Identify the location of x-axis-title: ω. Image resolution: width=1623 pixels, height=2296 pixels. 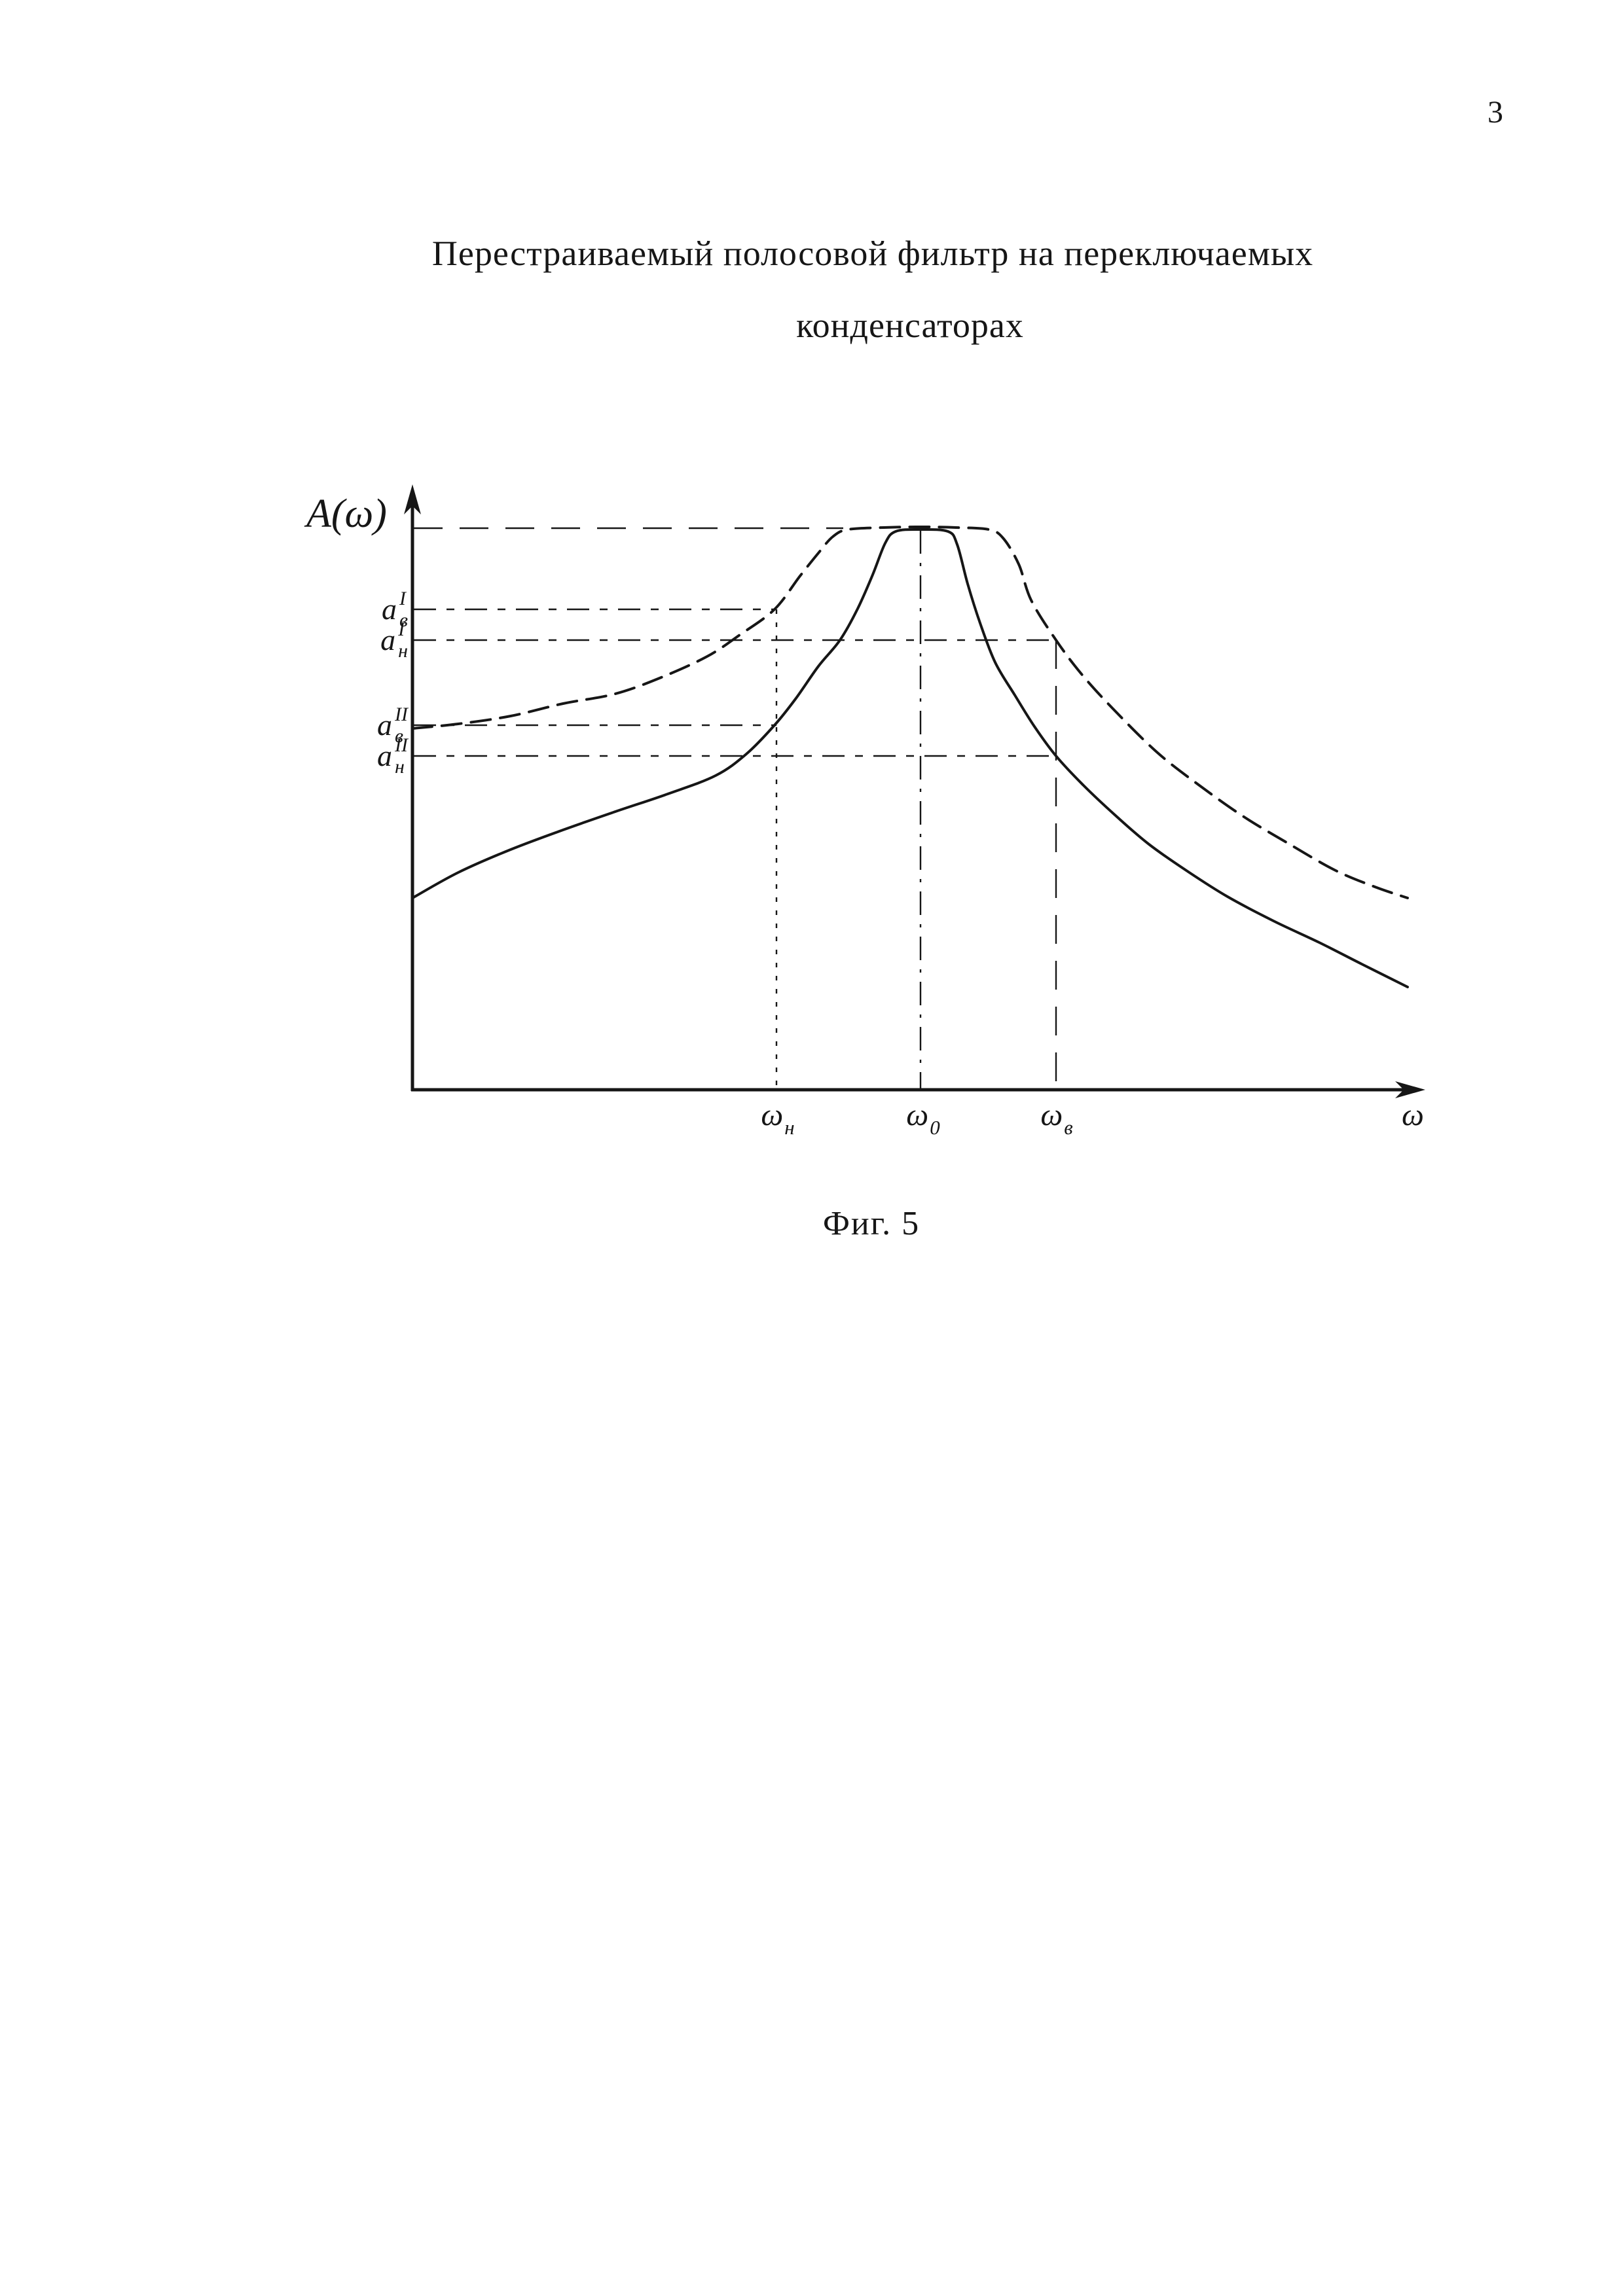
(1413, 1115).